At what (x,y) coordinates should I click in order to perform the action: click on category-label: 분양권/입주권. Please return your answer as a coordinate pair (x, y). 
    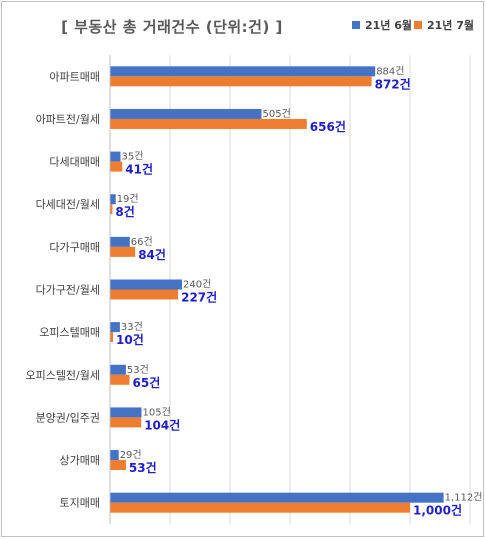
    Looking at the image, I should click on (68, 417).